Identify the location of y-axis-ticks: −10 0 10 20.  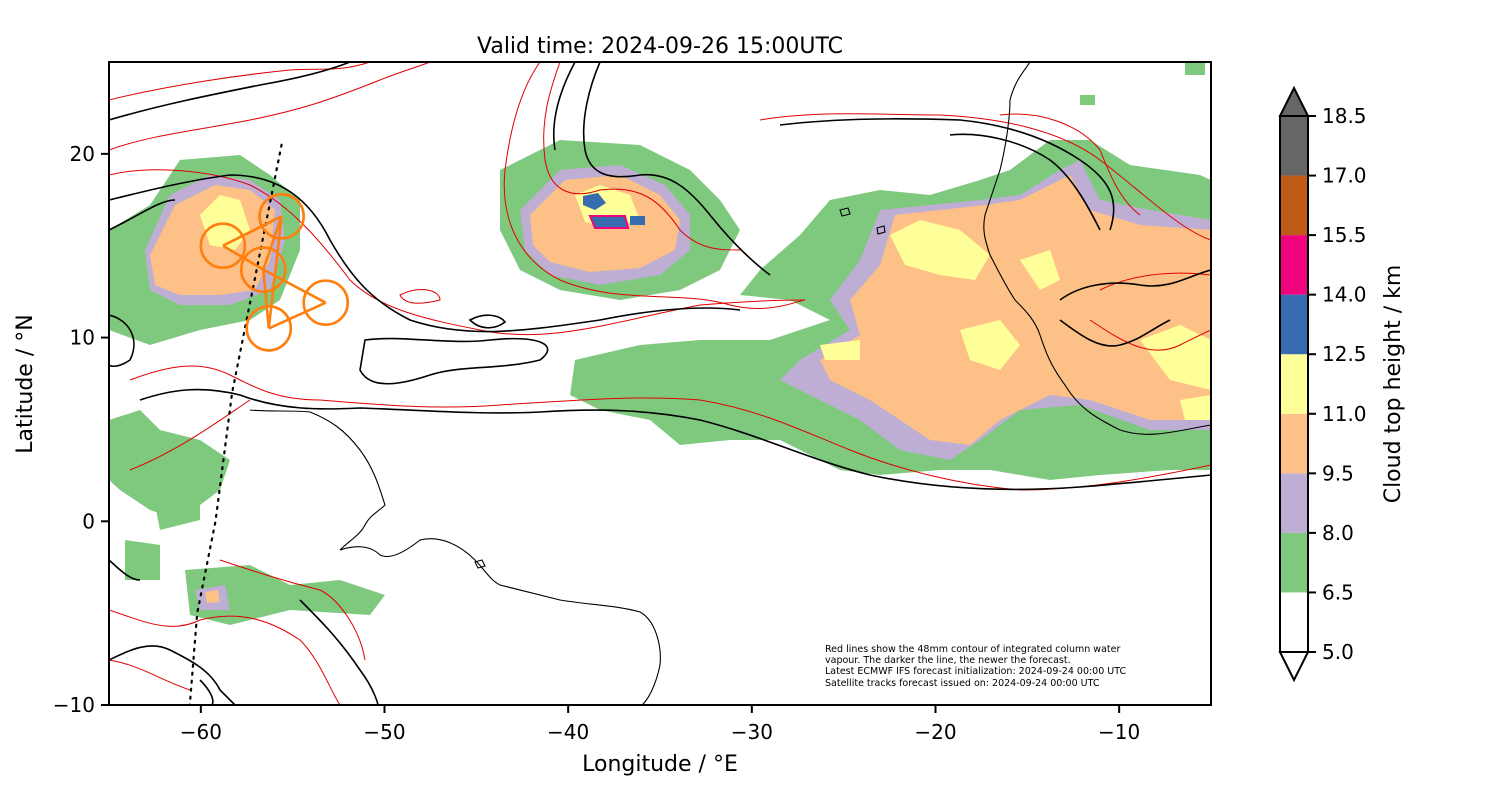
(81, 429).